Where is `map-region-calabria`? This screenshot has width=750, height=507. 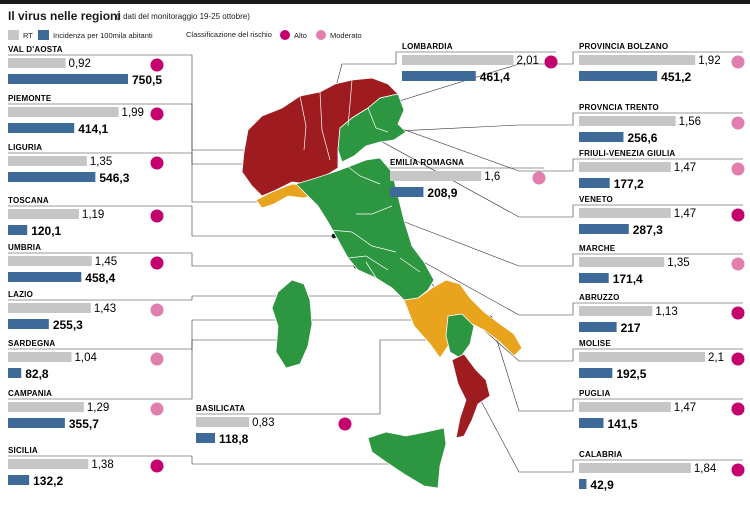
map-region-calabria is located at coordinates (471, 396).